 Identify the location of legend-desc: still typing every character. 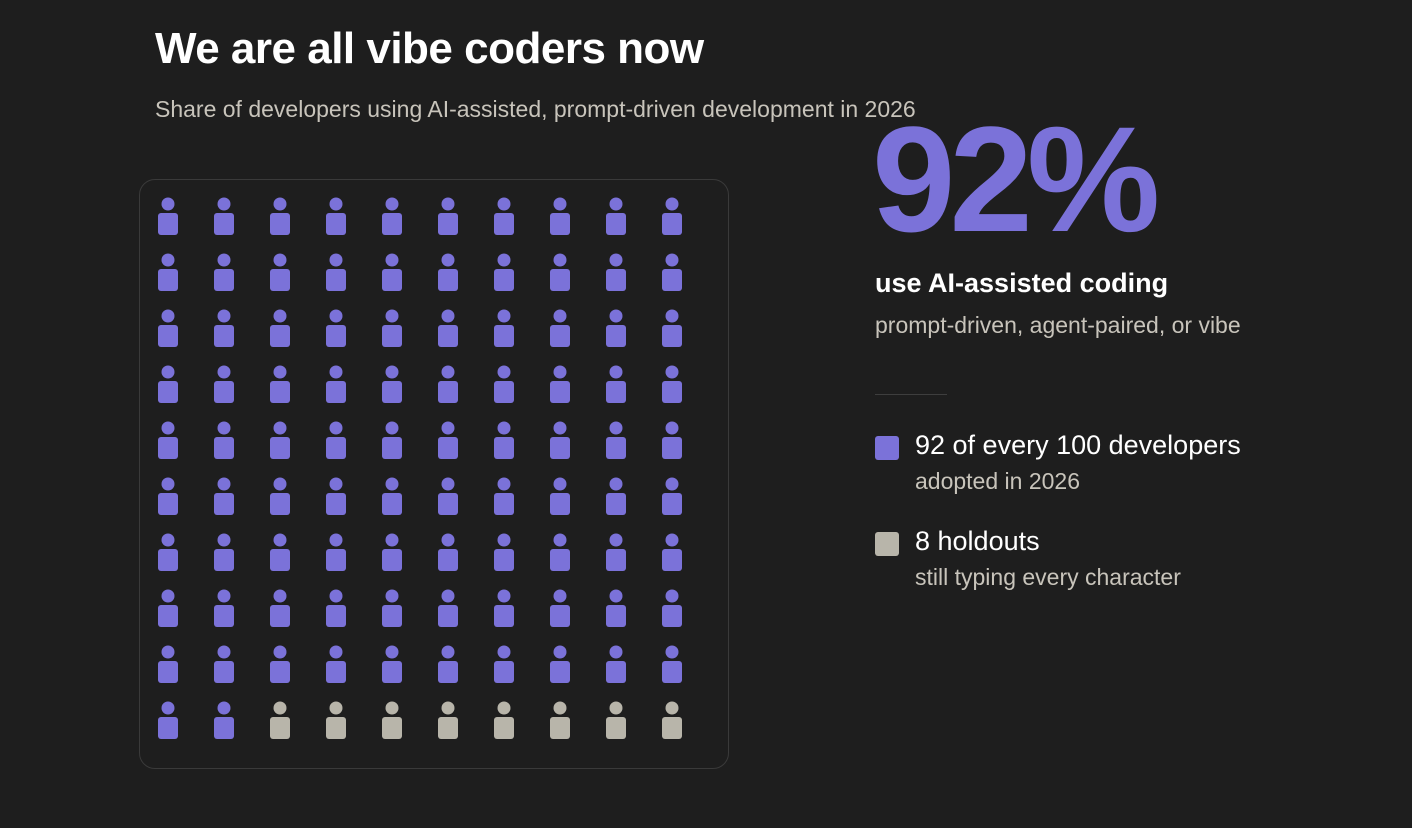
(1048, 577).